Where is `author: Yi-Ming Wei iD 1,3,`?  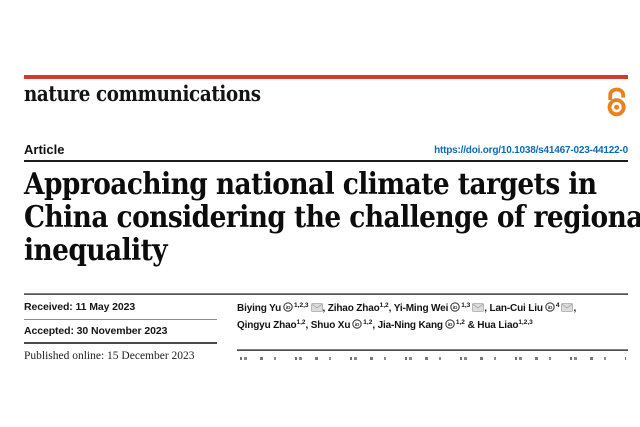
author: Yi-Ming Wei iD 1,3, is located at coordinates (441, 308).